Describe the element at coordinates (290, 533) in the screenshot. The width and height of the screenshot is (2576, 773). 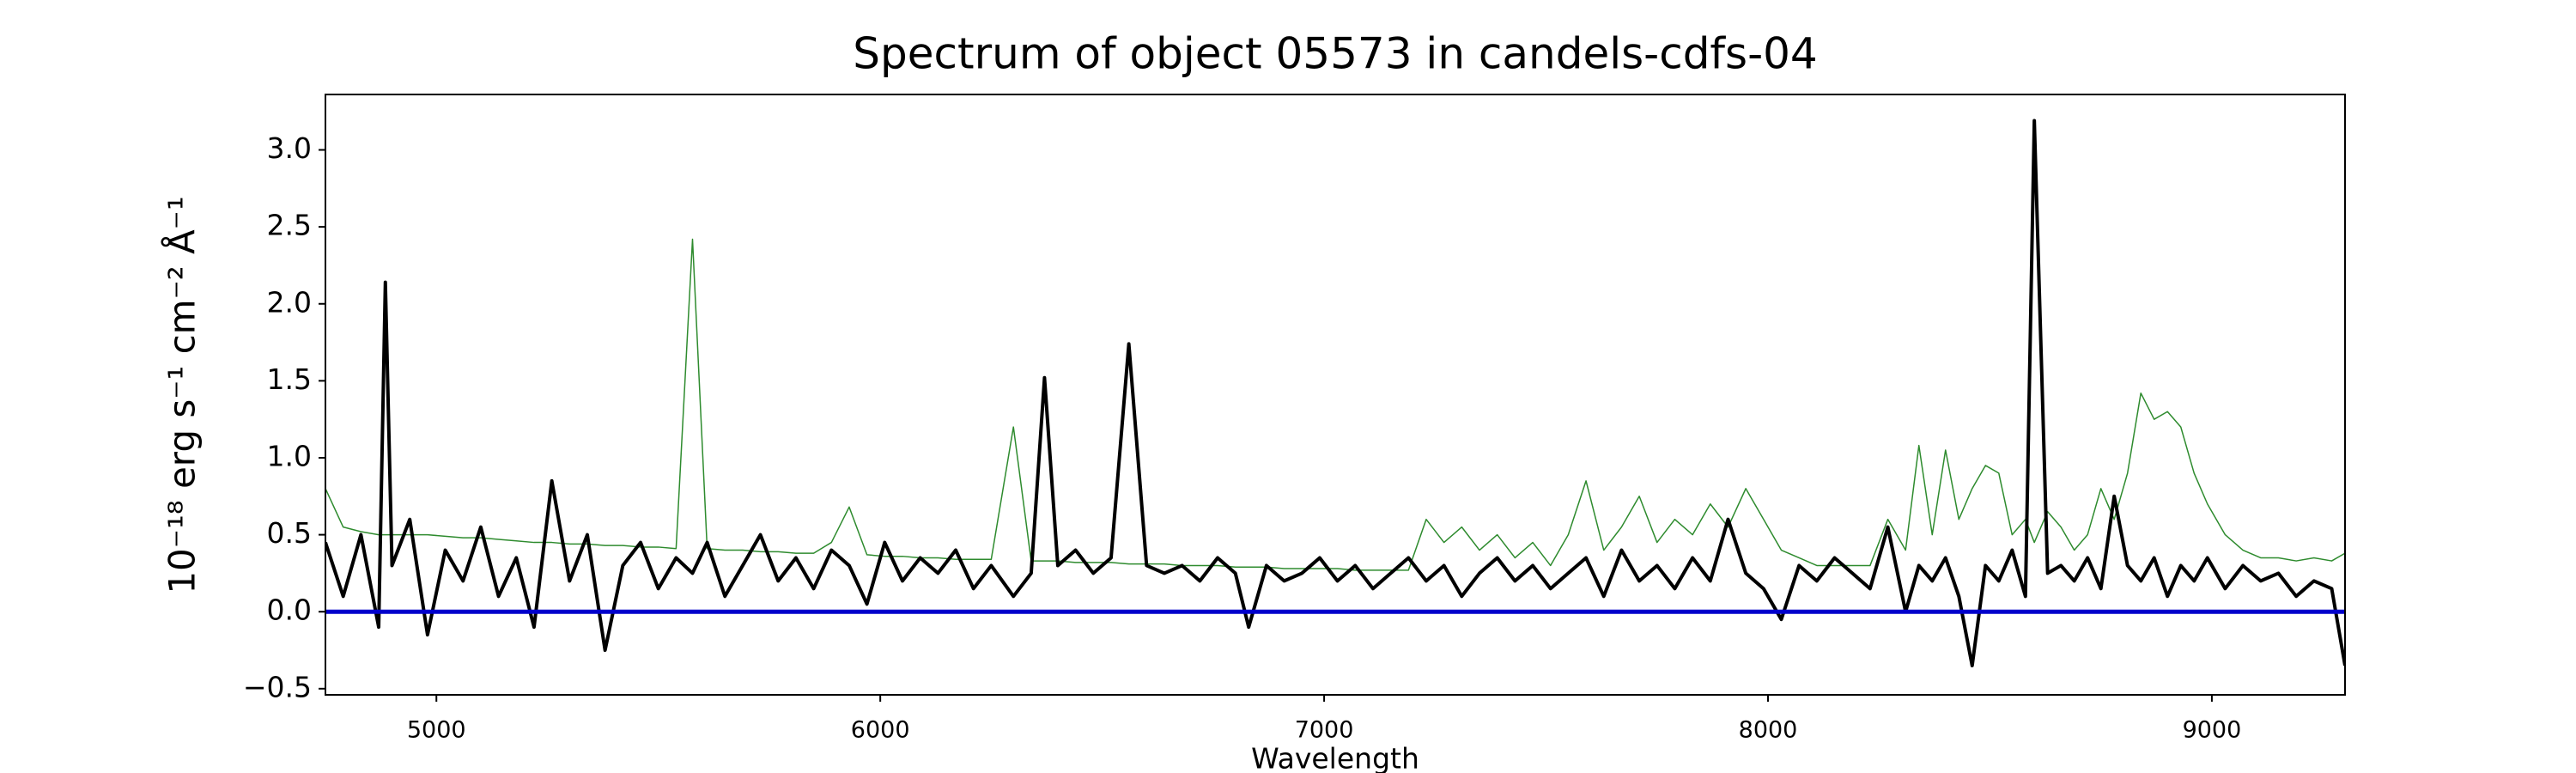
I see `y-tick-label: 0.5` at that location.